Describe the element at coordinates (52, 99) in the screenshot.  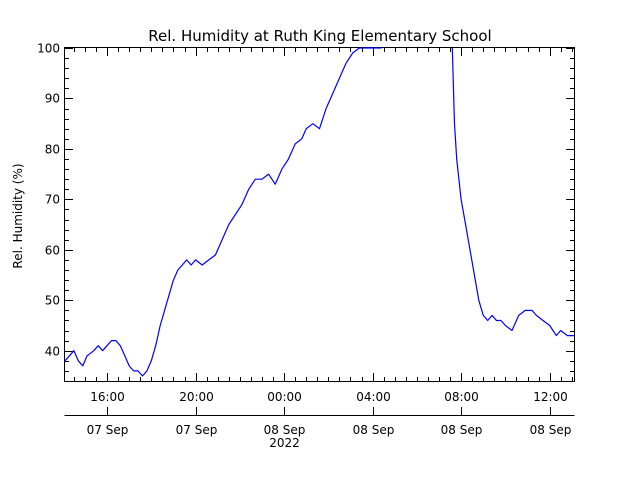
I see `y-tick-label: 90` at that location.